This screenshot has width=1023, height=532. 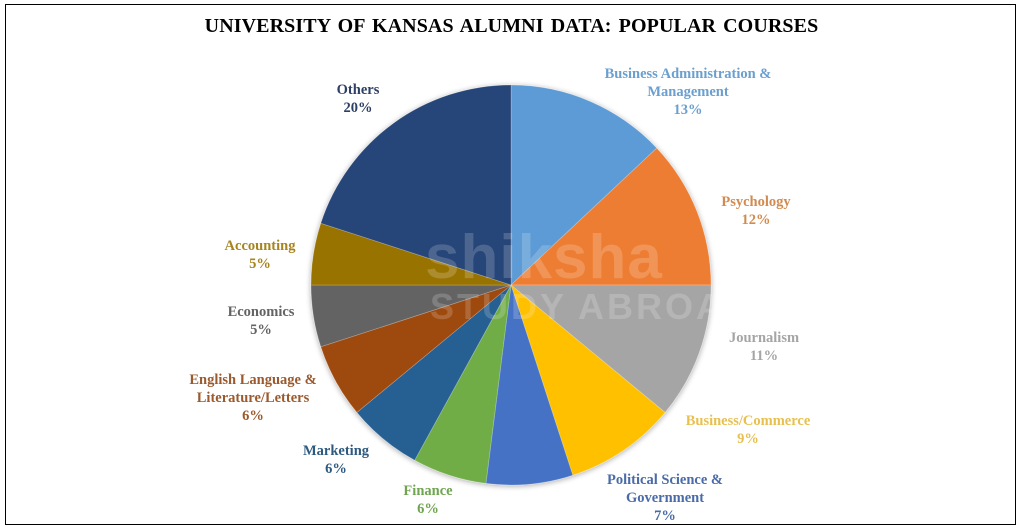 I want to click on data-label-name: Management, so click(x=688, y=92).